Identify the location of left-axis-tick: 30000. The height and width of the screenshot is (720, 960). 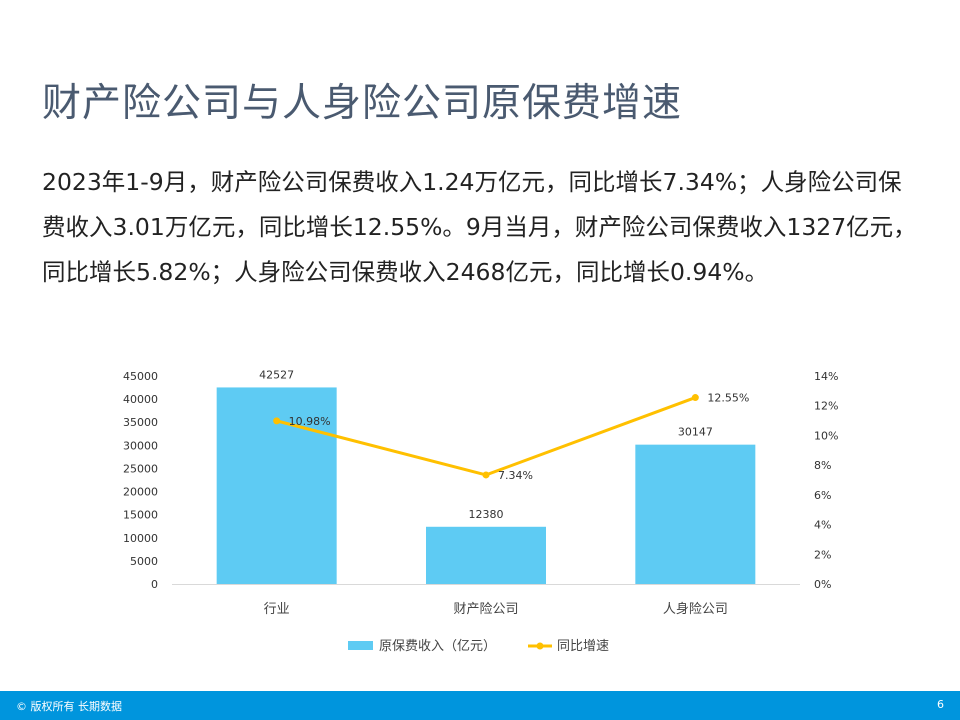
(140, 445).